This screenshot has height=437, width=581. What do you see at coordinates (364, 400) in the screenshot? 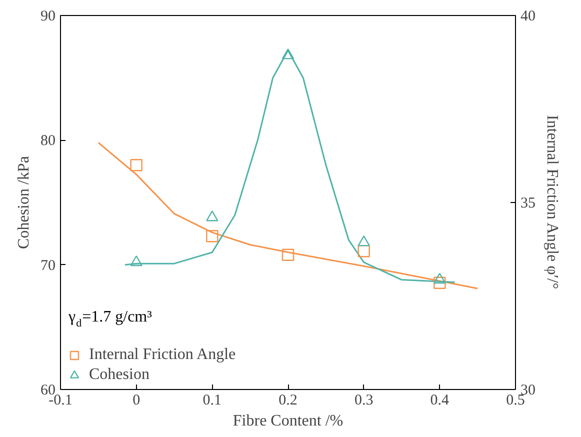
I see `x-tick-label: 0.3` at bounding box center [364, 400].